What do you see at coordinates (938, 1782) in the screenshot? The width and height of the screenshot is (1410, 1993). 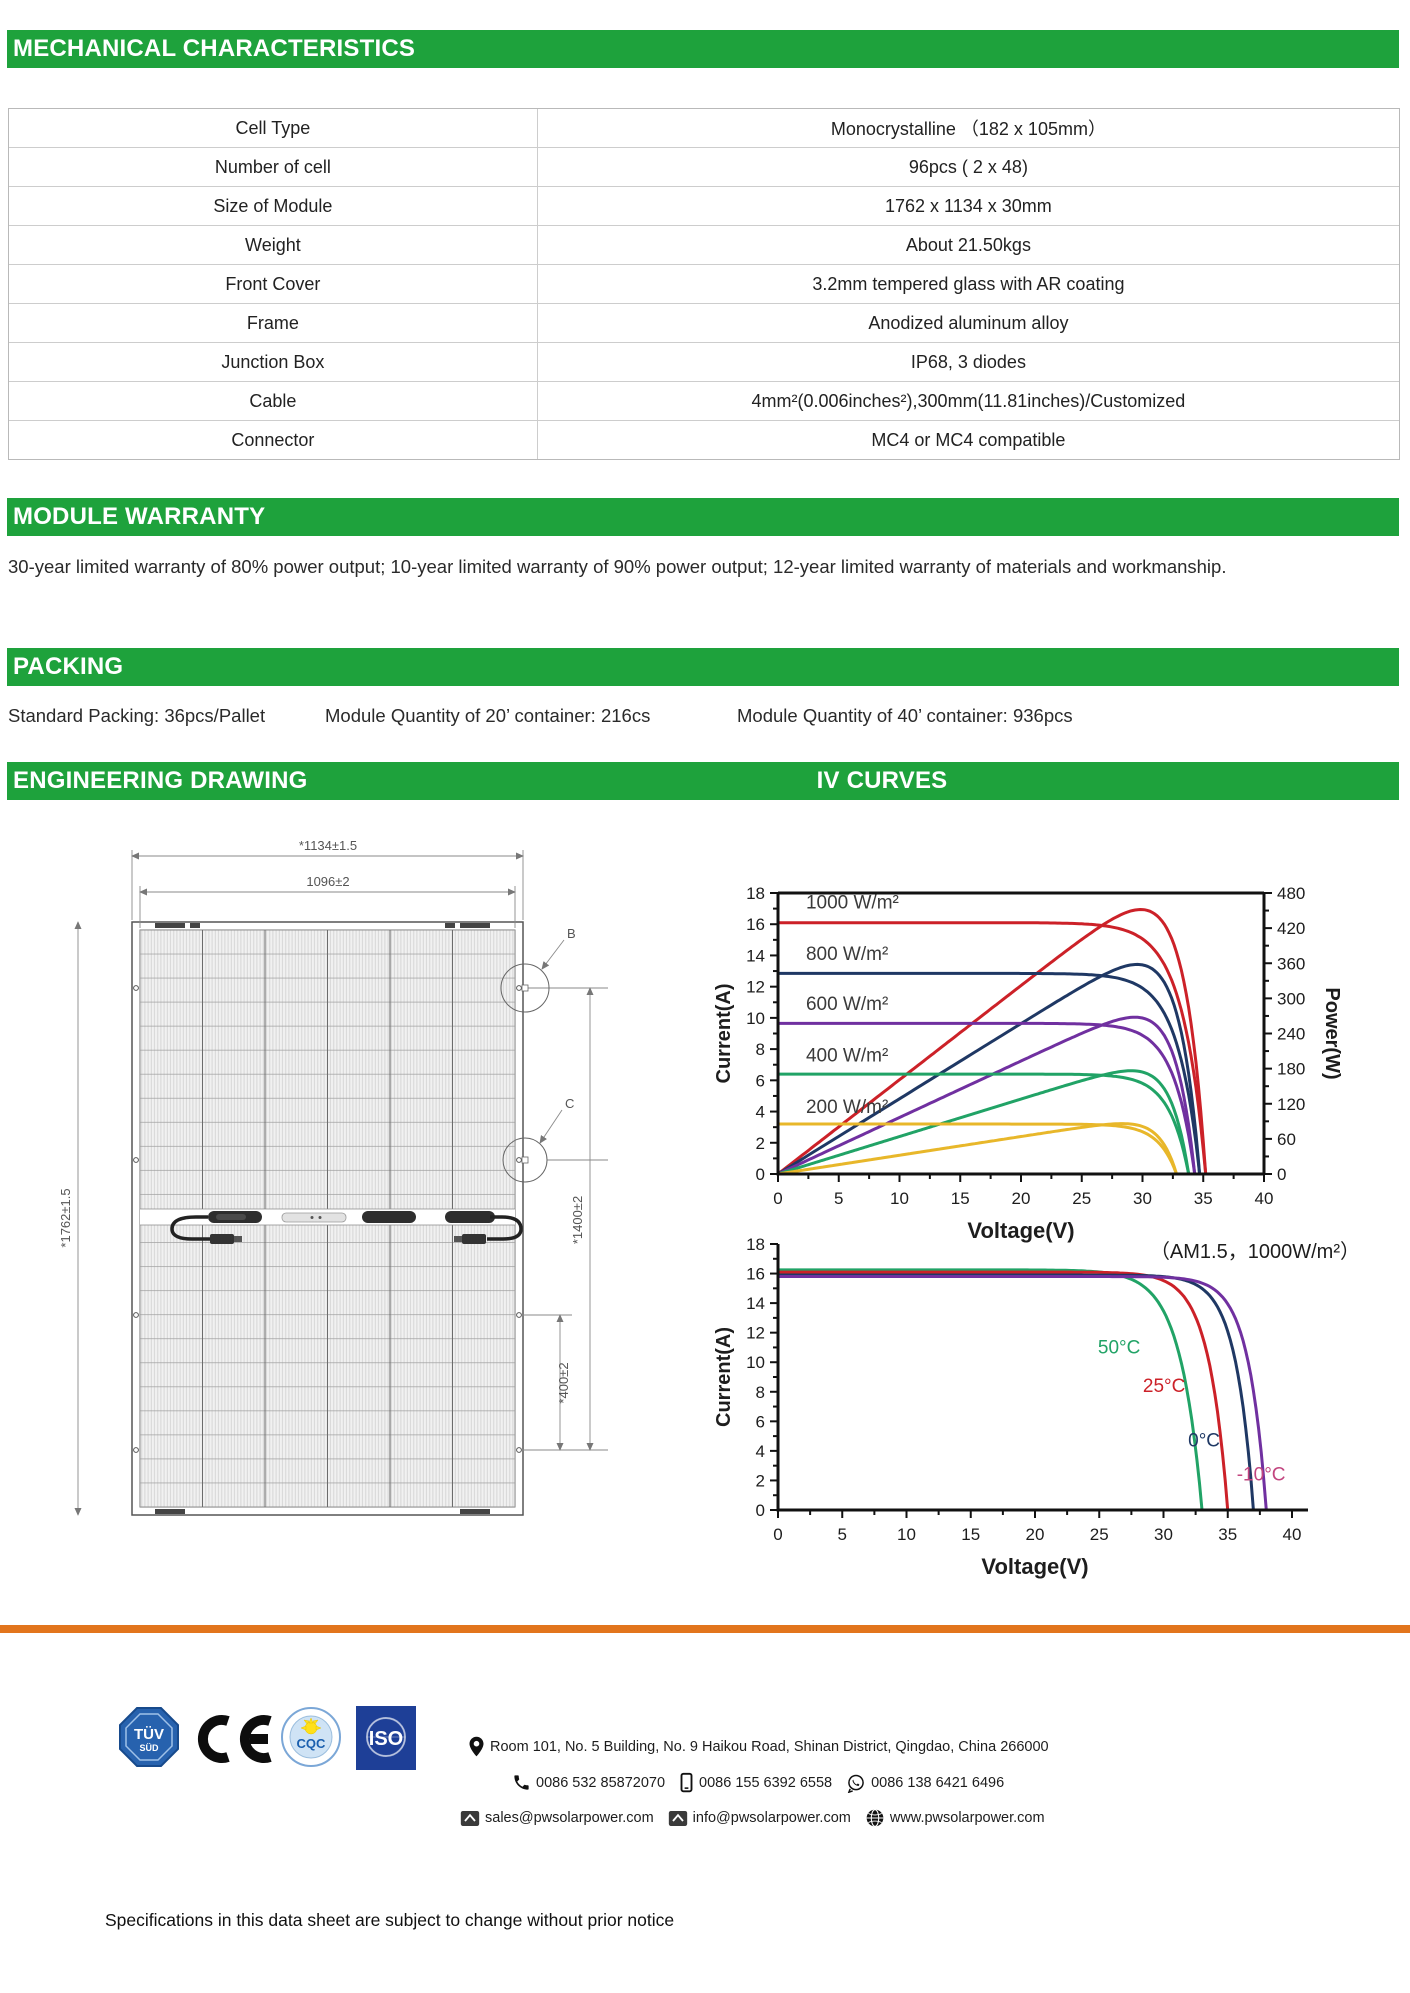 I see `whatsapp-number: 0086 138 6421 6496` at bounding box center [938, 1782].